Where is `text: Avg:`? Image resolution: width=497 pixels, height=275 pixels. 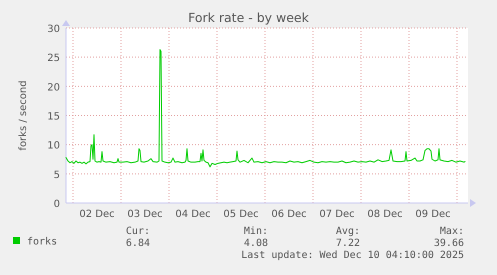
text: Avg: is located at coordinates (348, 231).